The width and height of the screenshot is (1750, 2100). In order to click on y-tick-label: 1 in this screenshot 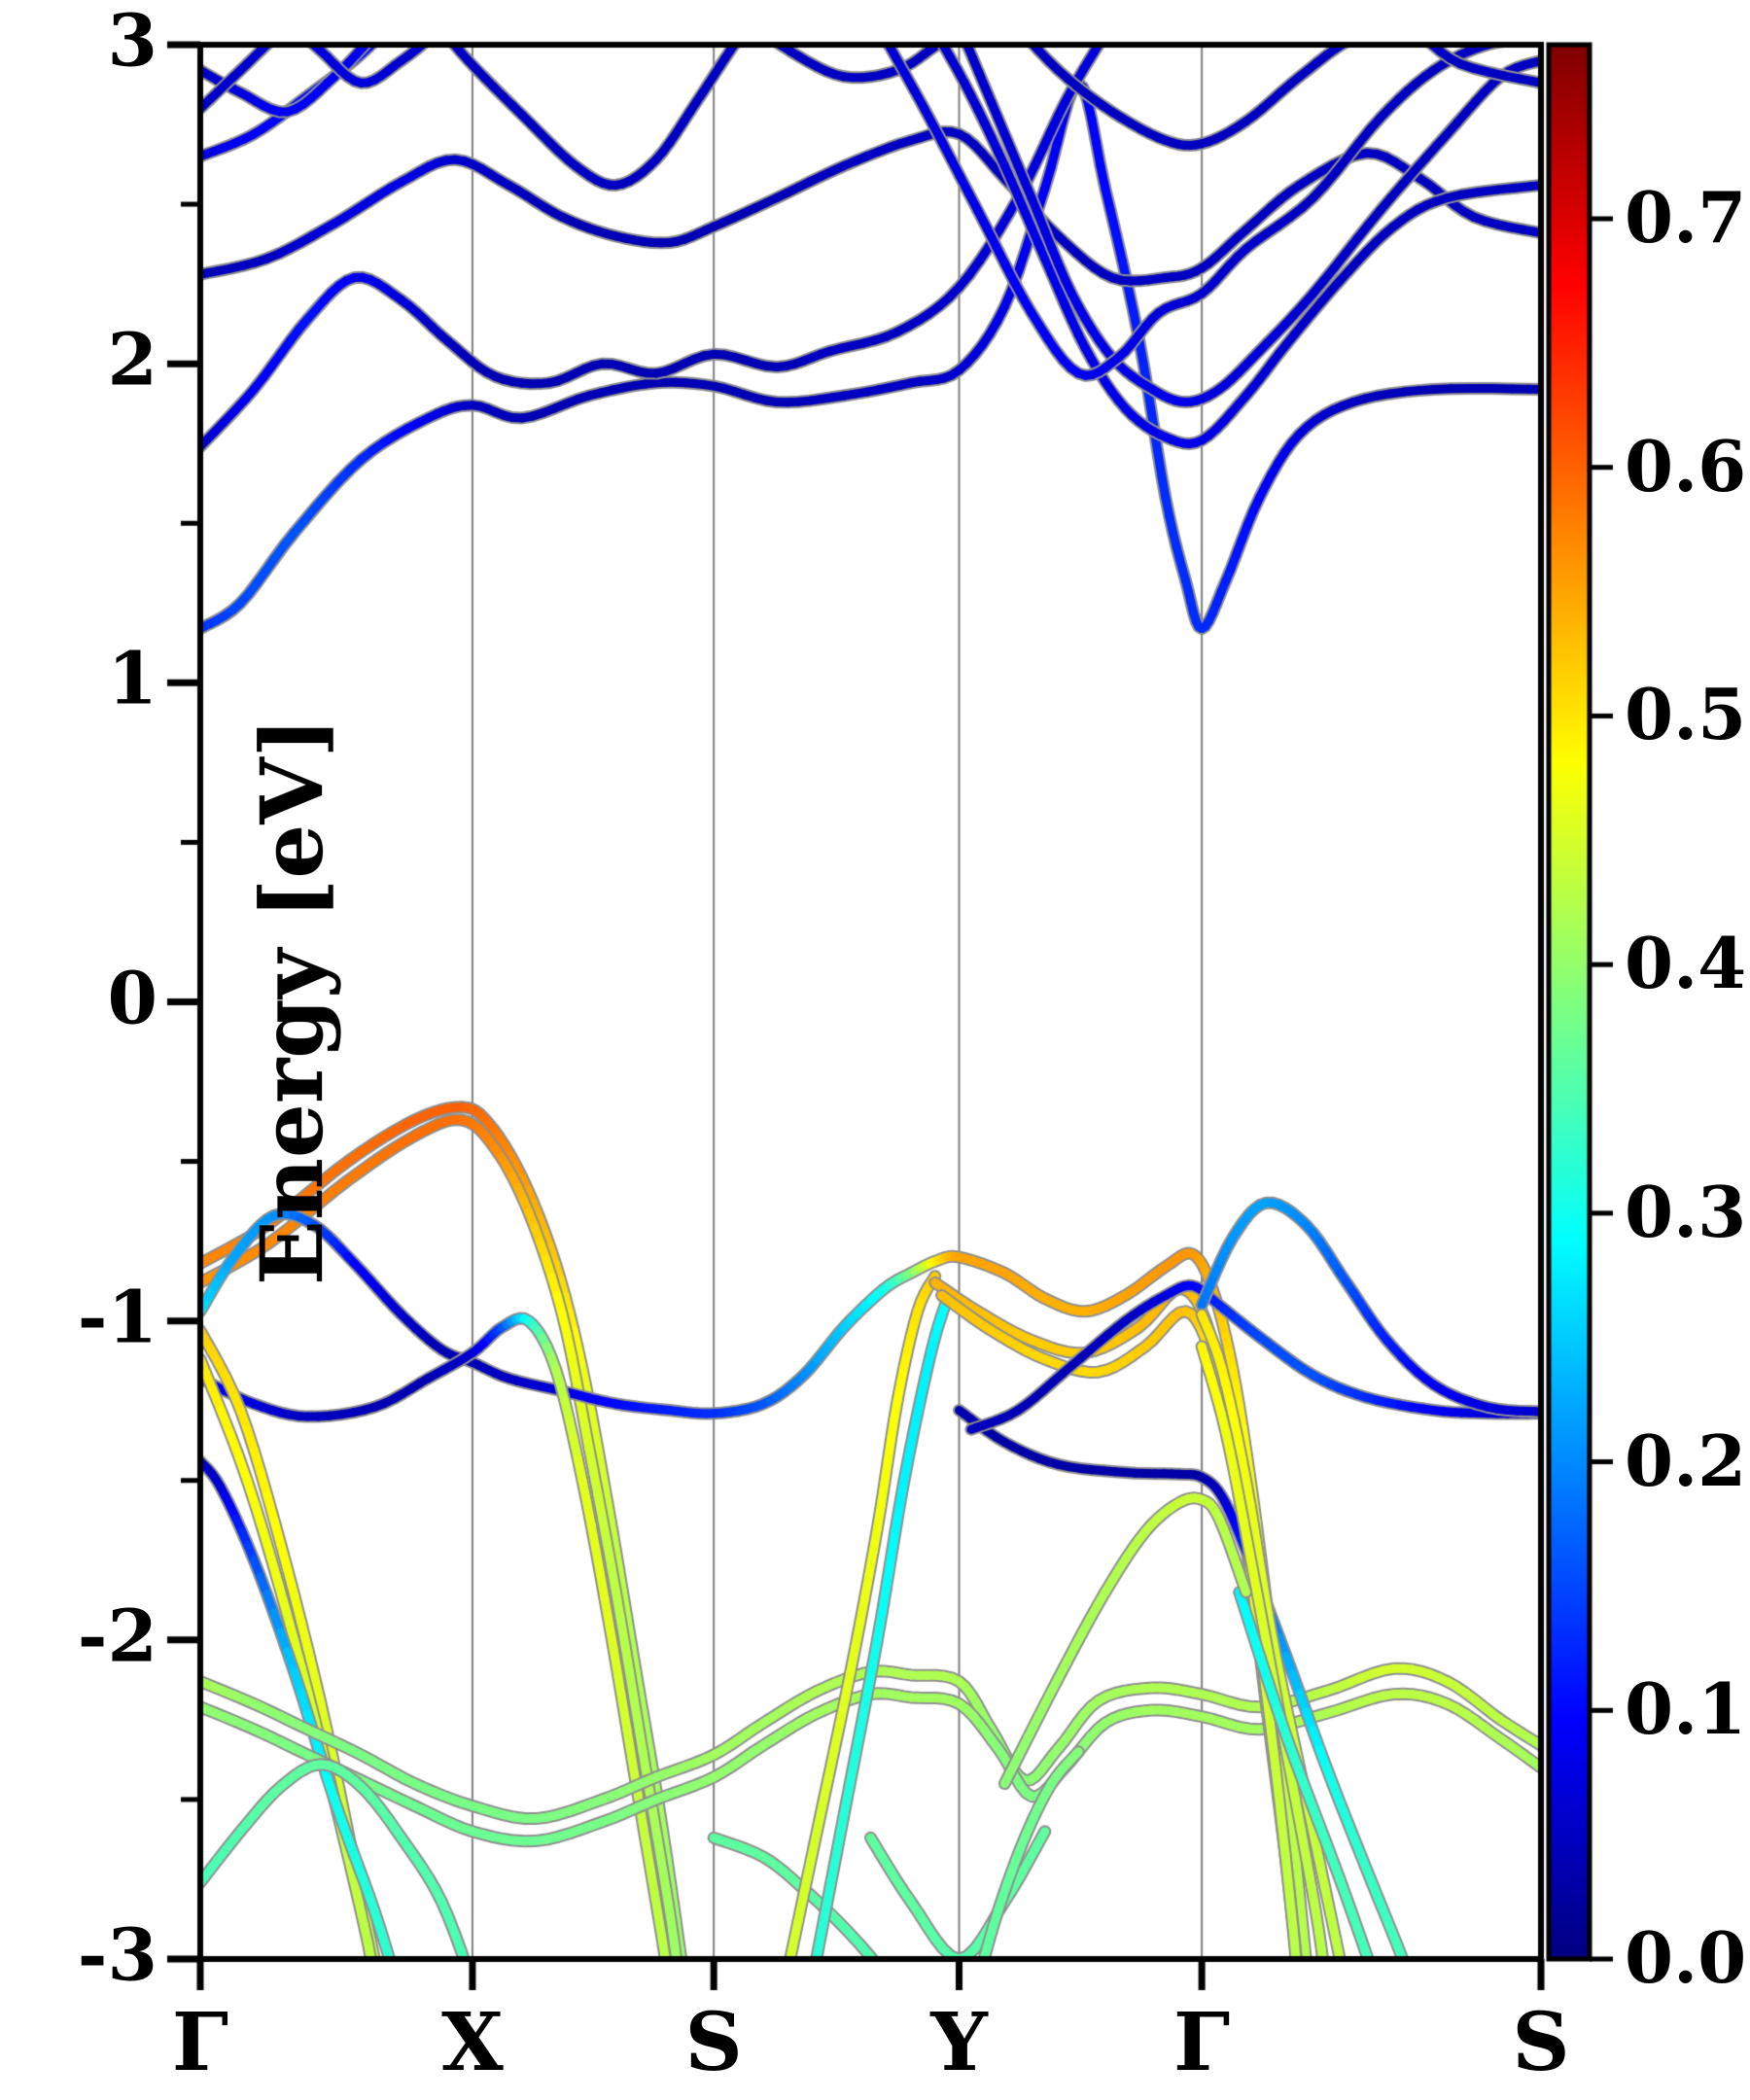, I will do `click(132, 679)`.